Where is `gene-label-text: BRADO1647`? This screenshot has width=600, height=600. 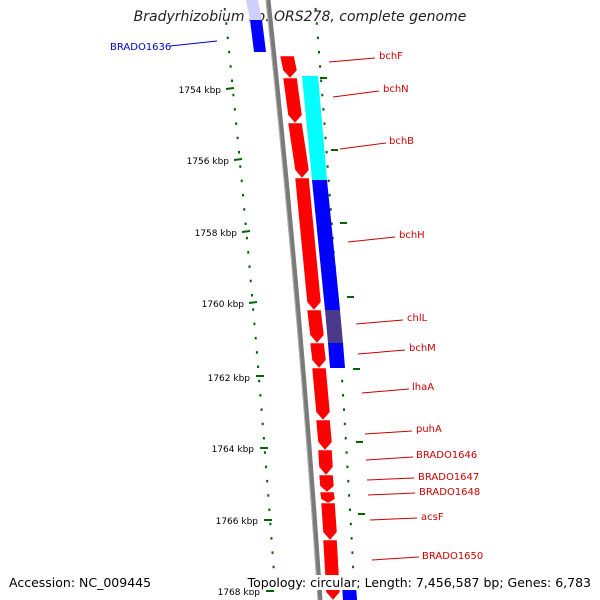 gene-label-text: BRADO1647 is located at coordinates (448, 477).